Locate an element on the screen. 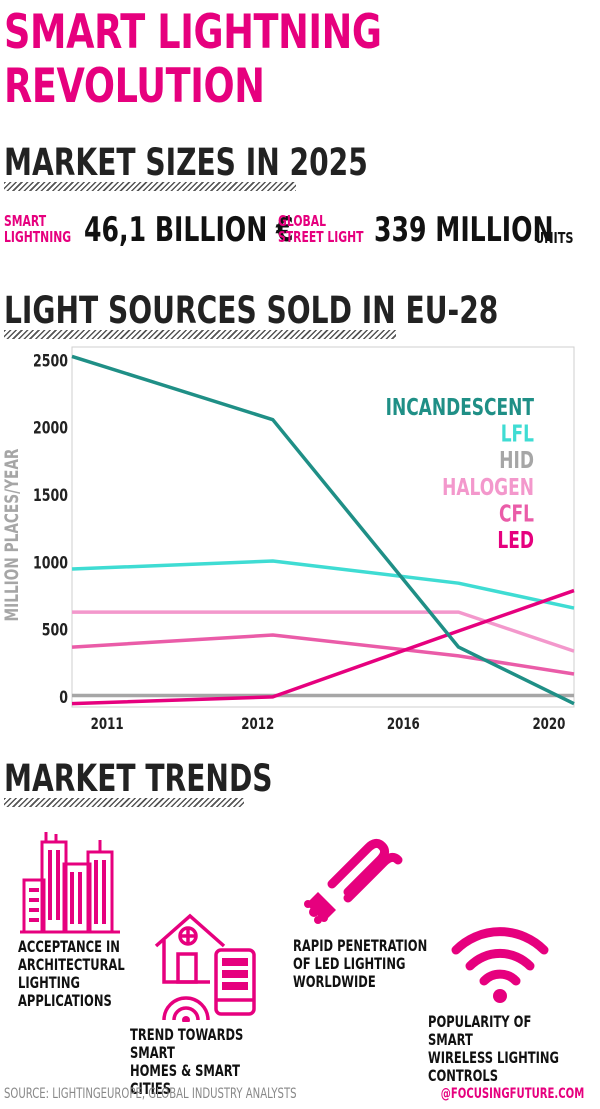 This screenshot has height=1109, width=600. street-light-label: GLOBAL STREET LIGHT is located at coordinates (321, 229).